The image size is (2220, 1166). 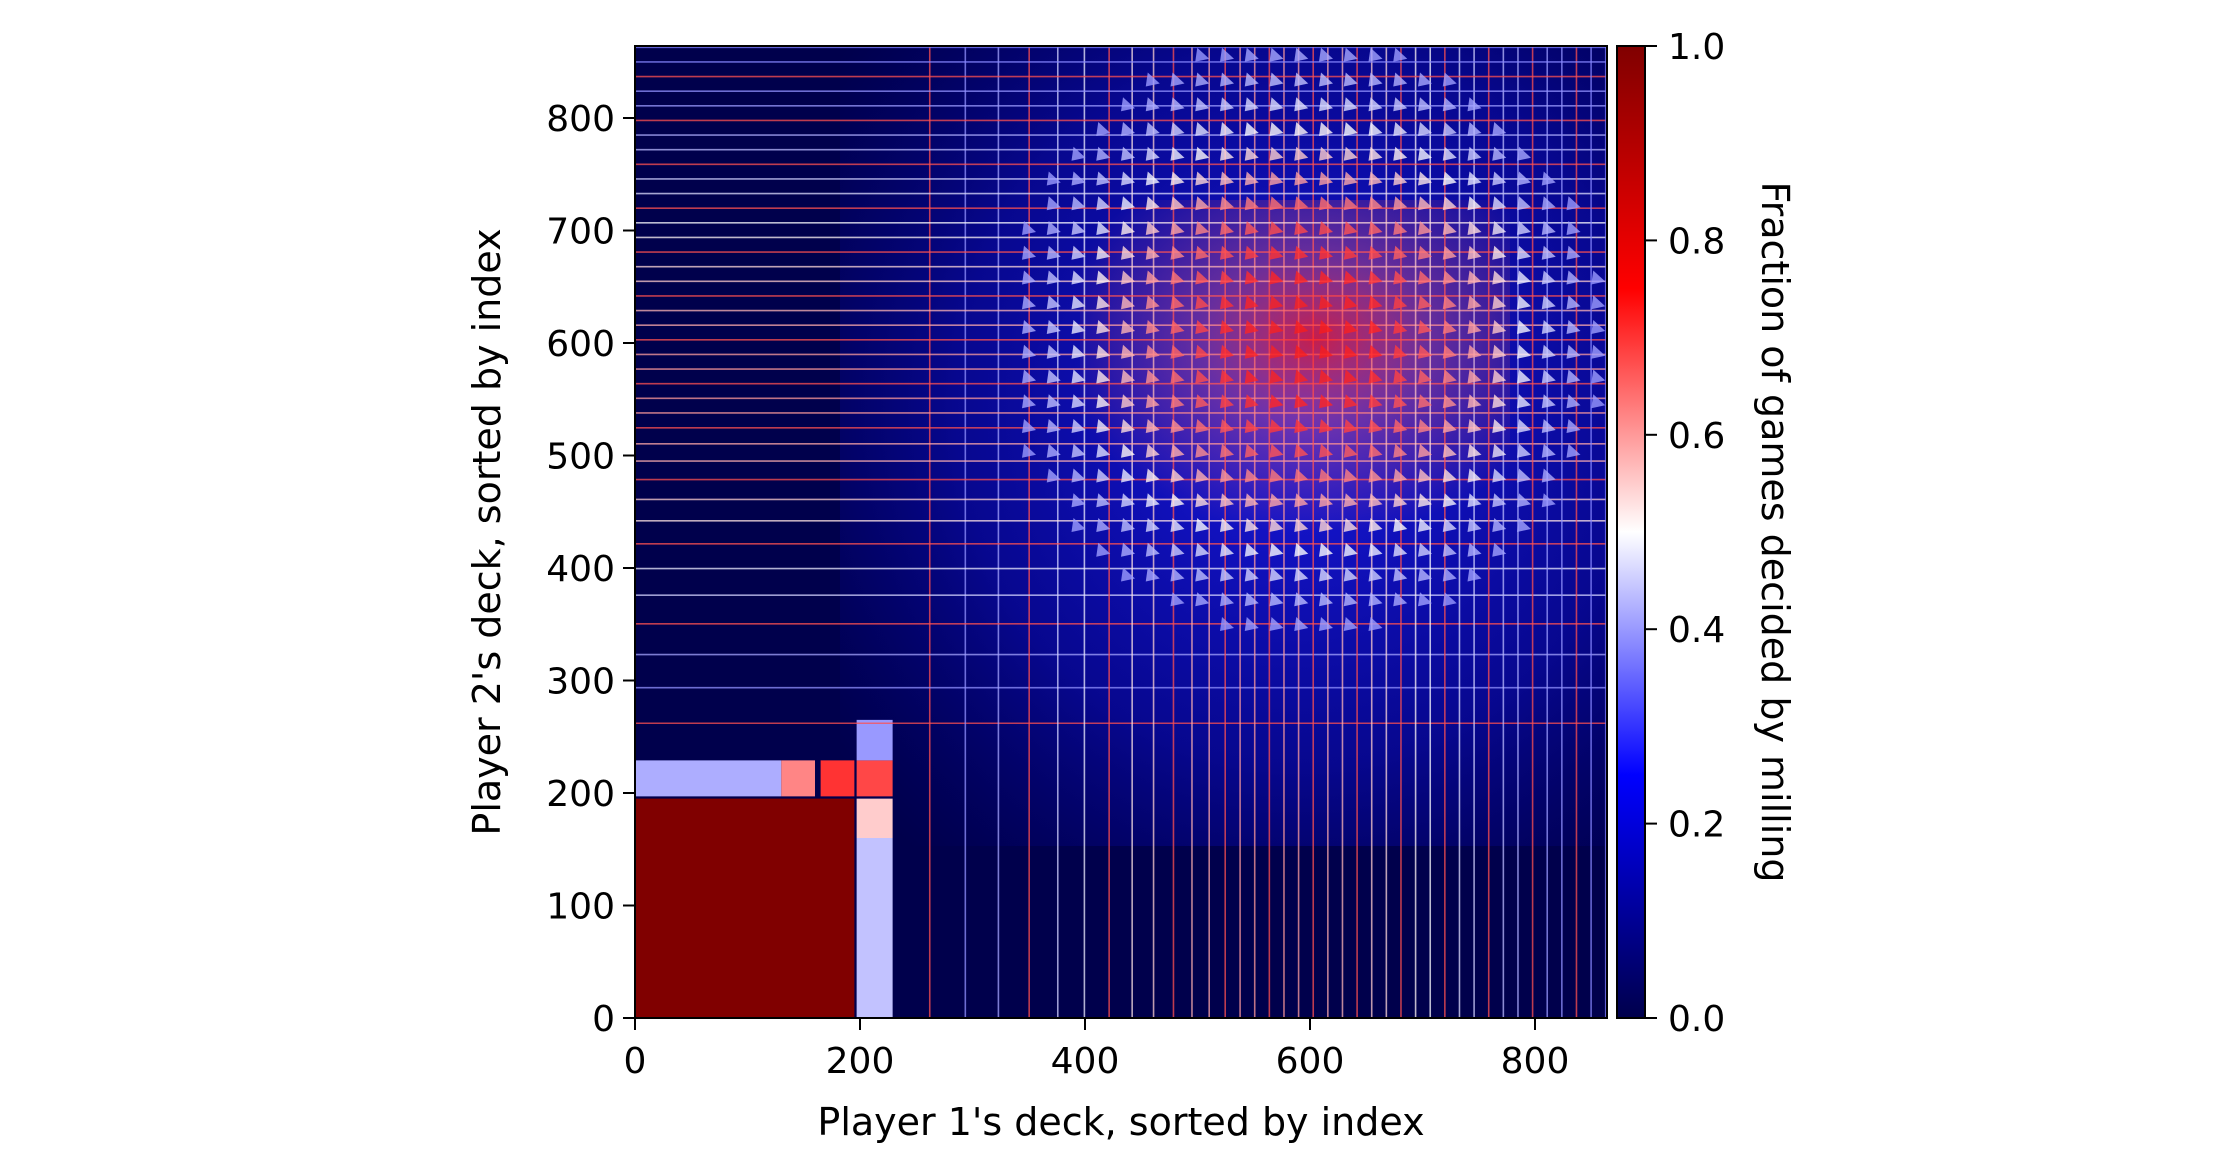 What do you see at coordinates (1696, 241) in the screenshot?
I see `colorbar-tick-label: 0.8` at bounding box center [1696, 241].